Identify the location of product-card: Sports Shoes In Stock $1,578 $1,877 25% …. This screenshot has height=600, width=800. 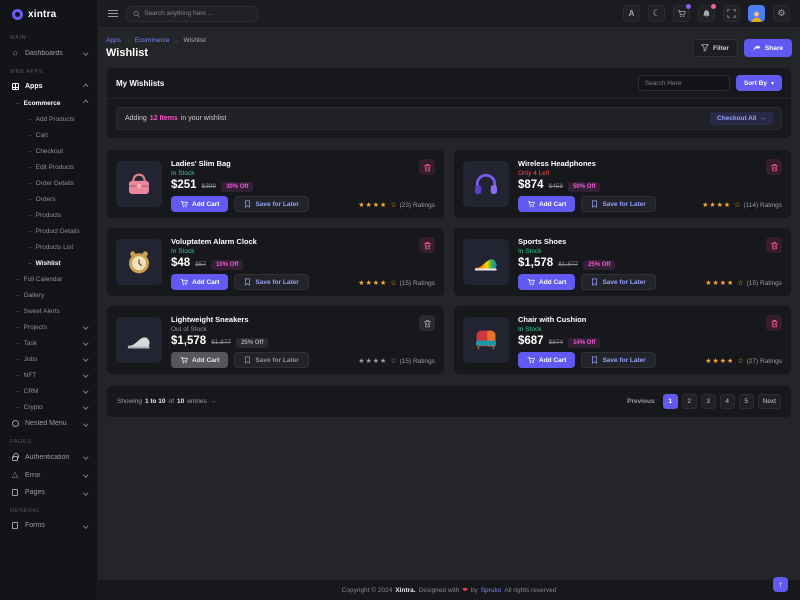
(622, 262).